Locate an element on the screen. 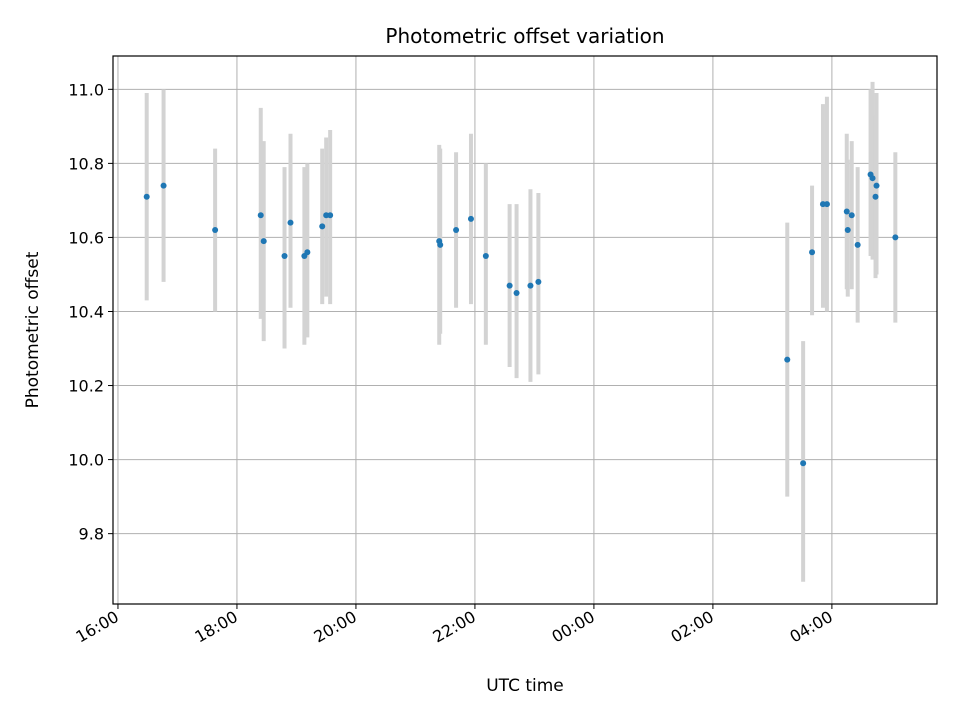 This screenshot has height=720, width=960. y-tick-label: 10.4 is located at coordinates (86, 311).